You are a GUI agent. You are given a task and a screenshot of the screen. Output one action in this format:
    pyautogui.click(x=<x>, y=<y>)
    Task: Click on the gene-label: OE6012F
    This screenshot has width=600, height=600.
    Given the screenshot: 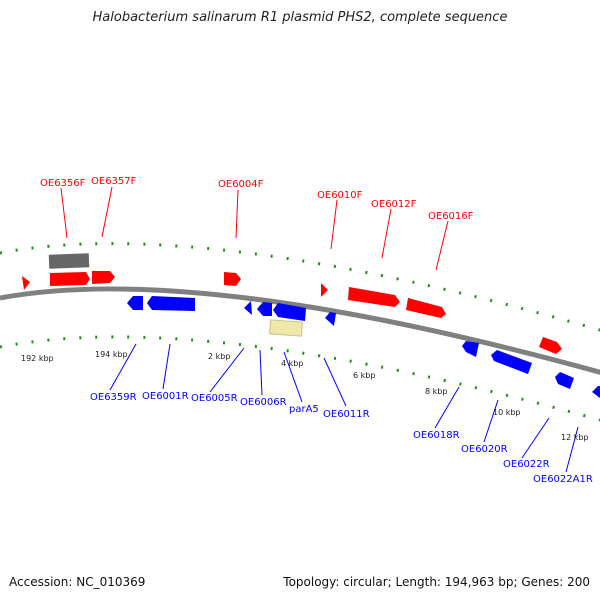 What is the action you would take?
    pyautogui.click(x=394, y=204)
    